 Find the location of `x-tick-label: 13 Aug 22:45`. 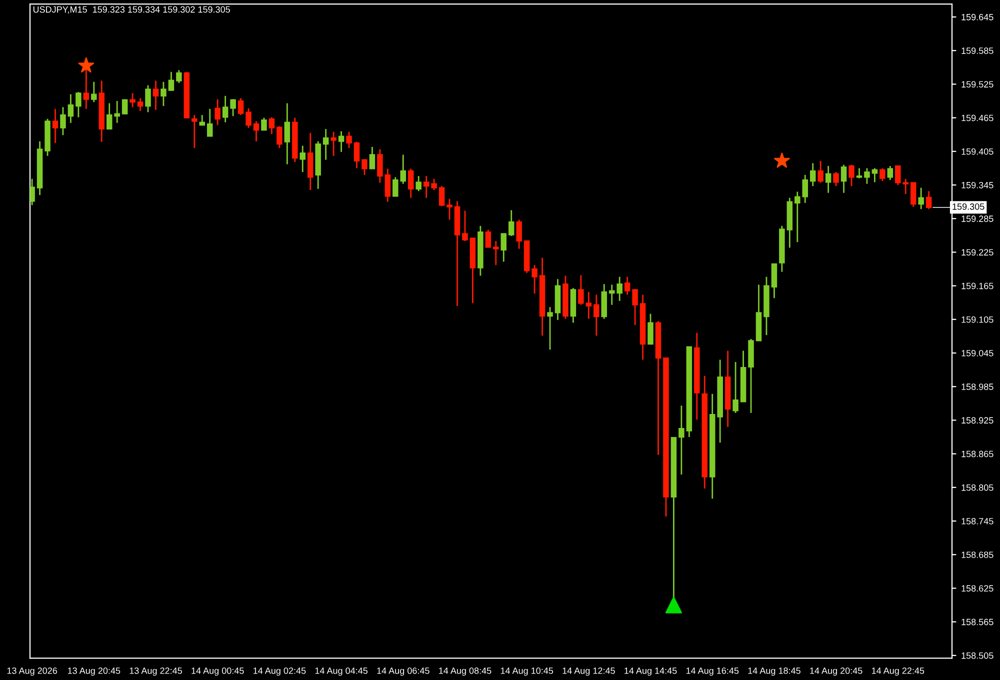

x-tick-label: 13 Aug 22:45 is located at coordinates (156, 672).